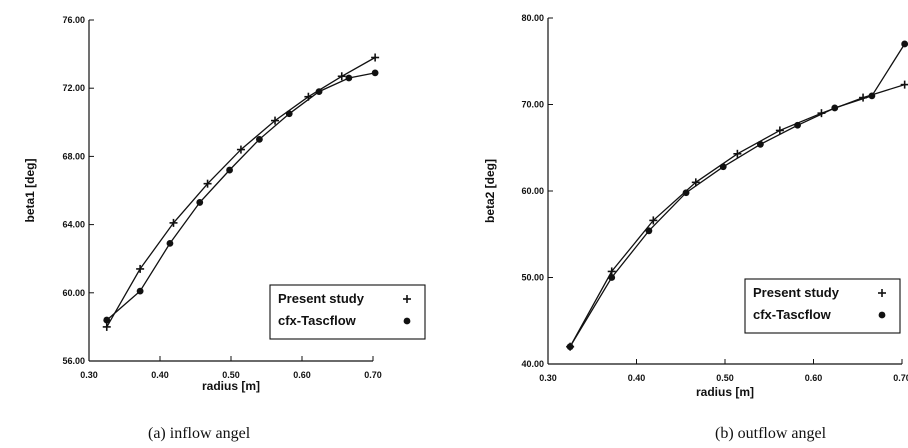  I want to click on y-tick-label: 50.00, so click(532, 278).